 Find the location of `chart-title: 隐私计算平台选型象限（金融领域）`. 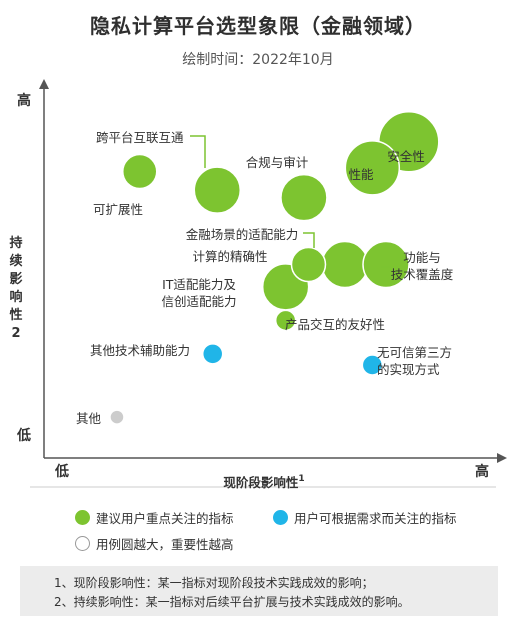

chart-title: 隐私计算平台选型象限（金融领域） is located at coordinates (258, 26).